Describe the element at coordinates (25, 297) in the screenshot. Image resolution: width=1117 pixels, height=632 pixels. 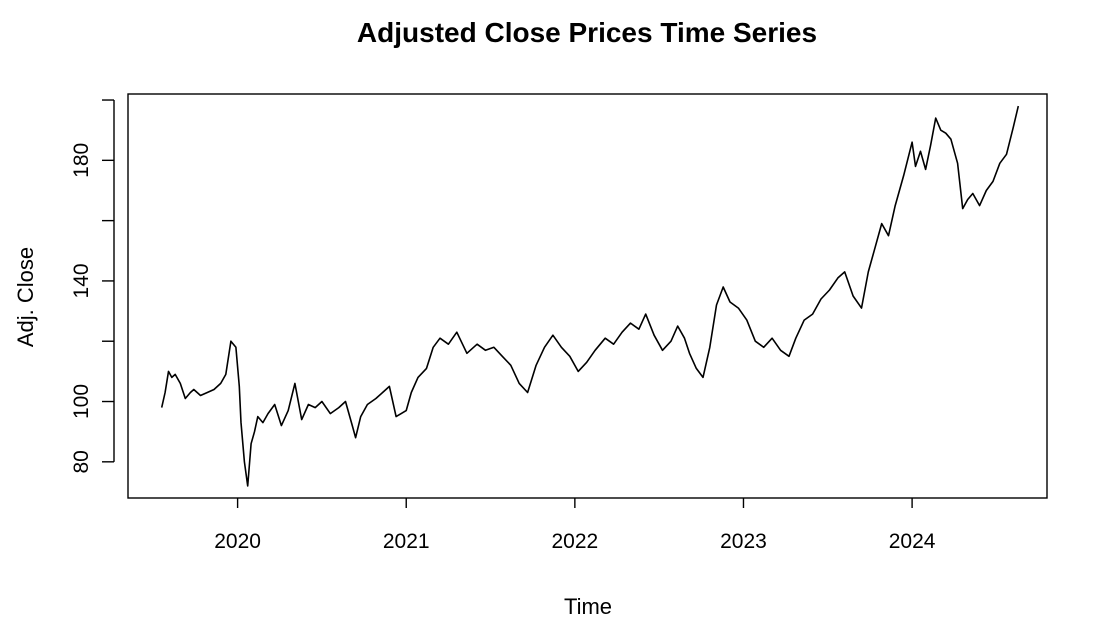
I see `y-axis-label: Adj. Close` at that location.